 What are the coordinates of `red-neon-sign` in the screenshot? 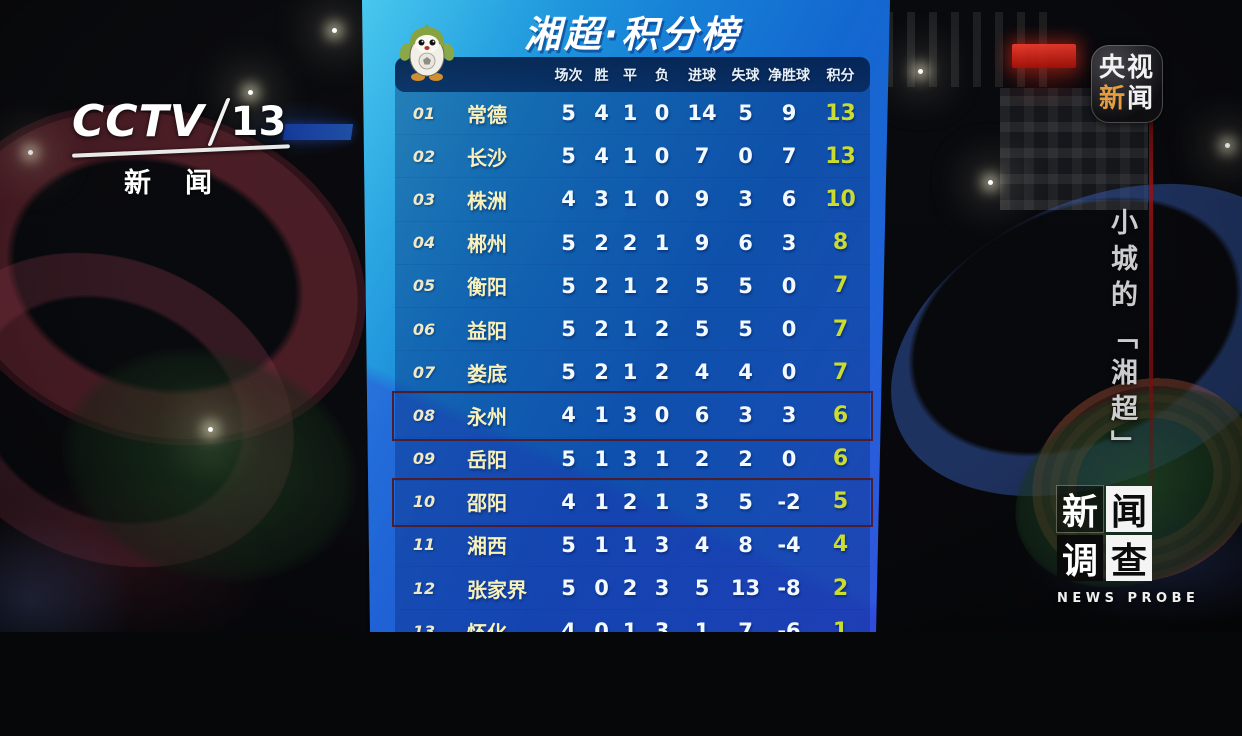 It's located at (1044, 56).